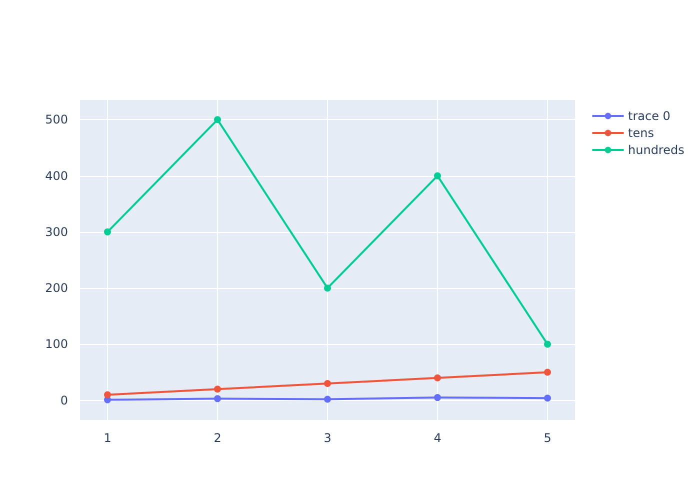  Describe the element at coordinates (108, 438) in the screenshot. I see `x-tick-label: 1` at that location.